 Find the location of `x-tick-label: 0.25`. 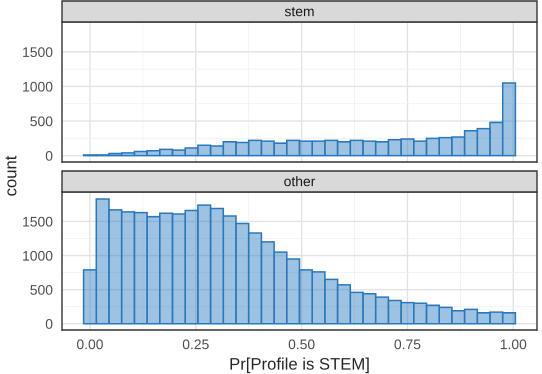

x-tick-label: 0.25 is located at coordinates (195, 344).